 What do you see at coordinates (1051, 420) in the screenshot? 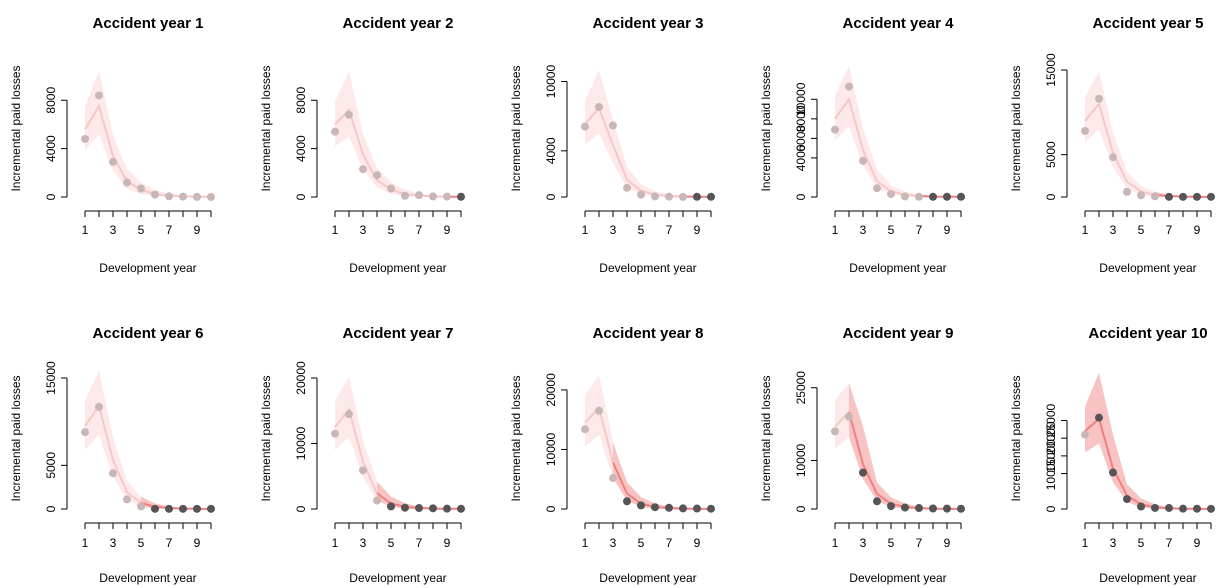
I see `y-tick-label: 25000` at bounding box center [1051, 420].